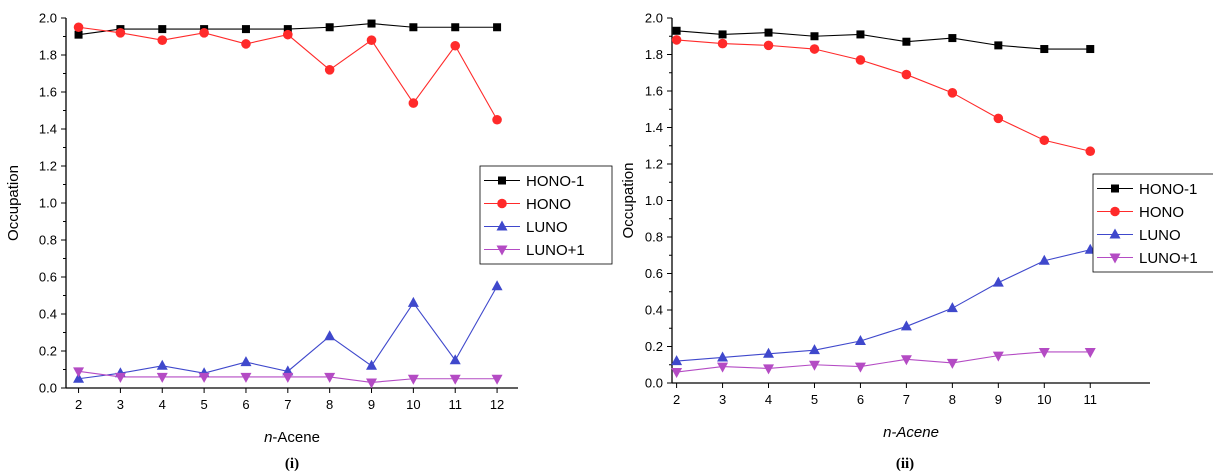 This screenshot has height=475, width=1213. Describe the element at coordinates (413, 404) in the screenshot. I see `chart1-xtick-label: 10` at that location.